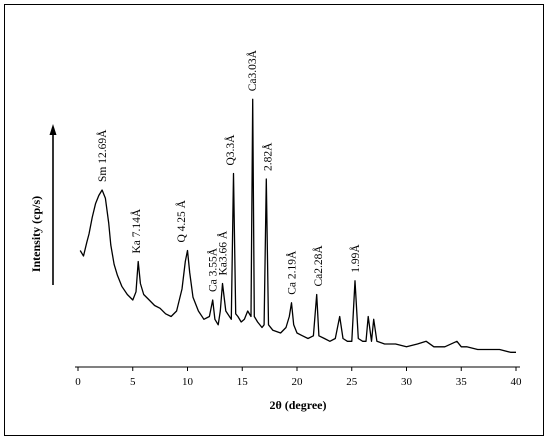 The width and height of the screenshot is (550, 442). What do you see at coordinates (292, 272) in the screenshot?
I see `peak-label: Ca 2.19Å` at bounding box center [292, 272].